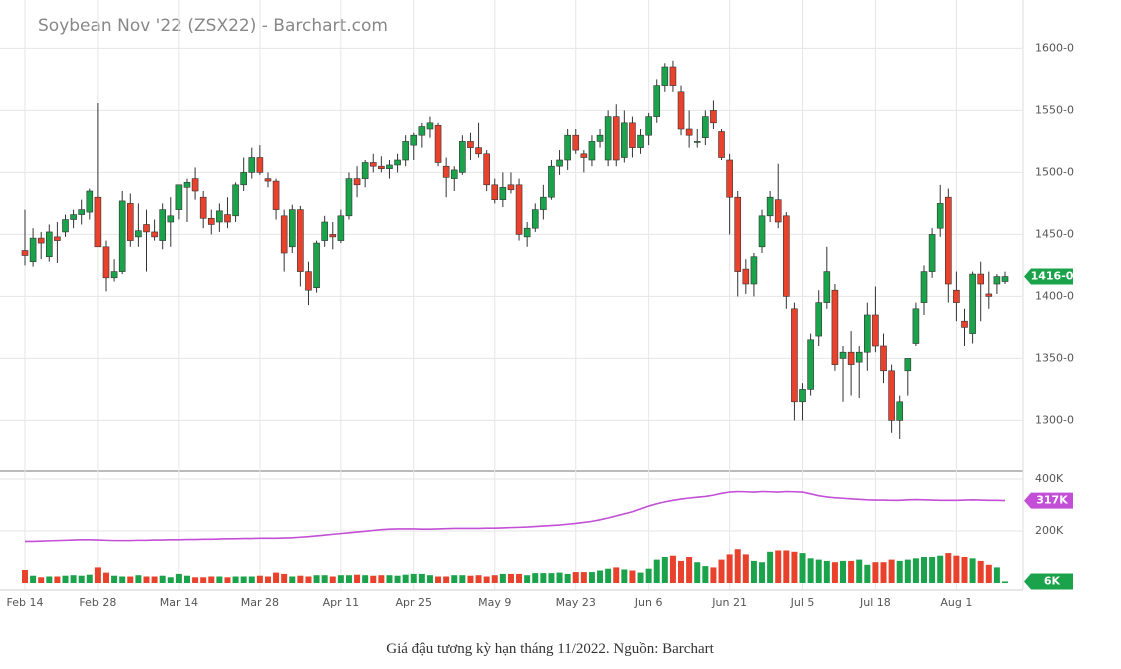 This screenshot has height=669, width=1121. What do you see at coordinates (1048, 500) in the screenshot?
I see `value-badge` at bounding box center [1048, 500].